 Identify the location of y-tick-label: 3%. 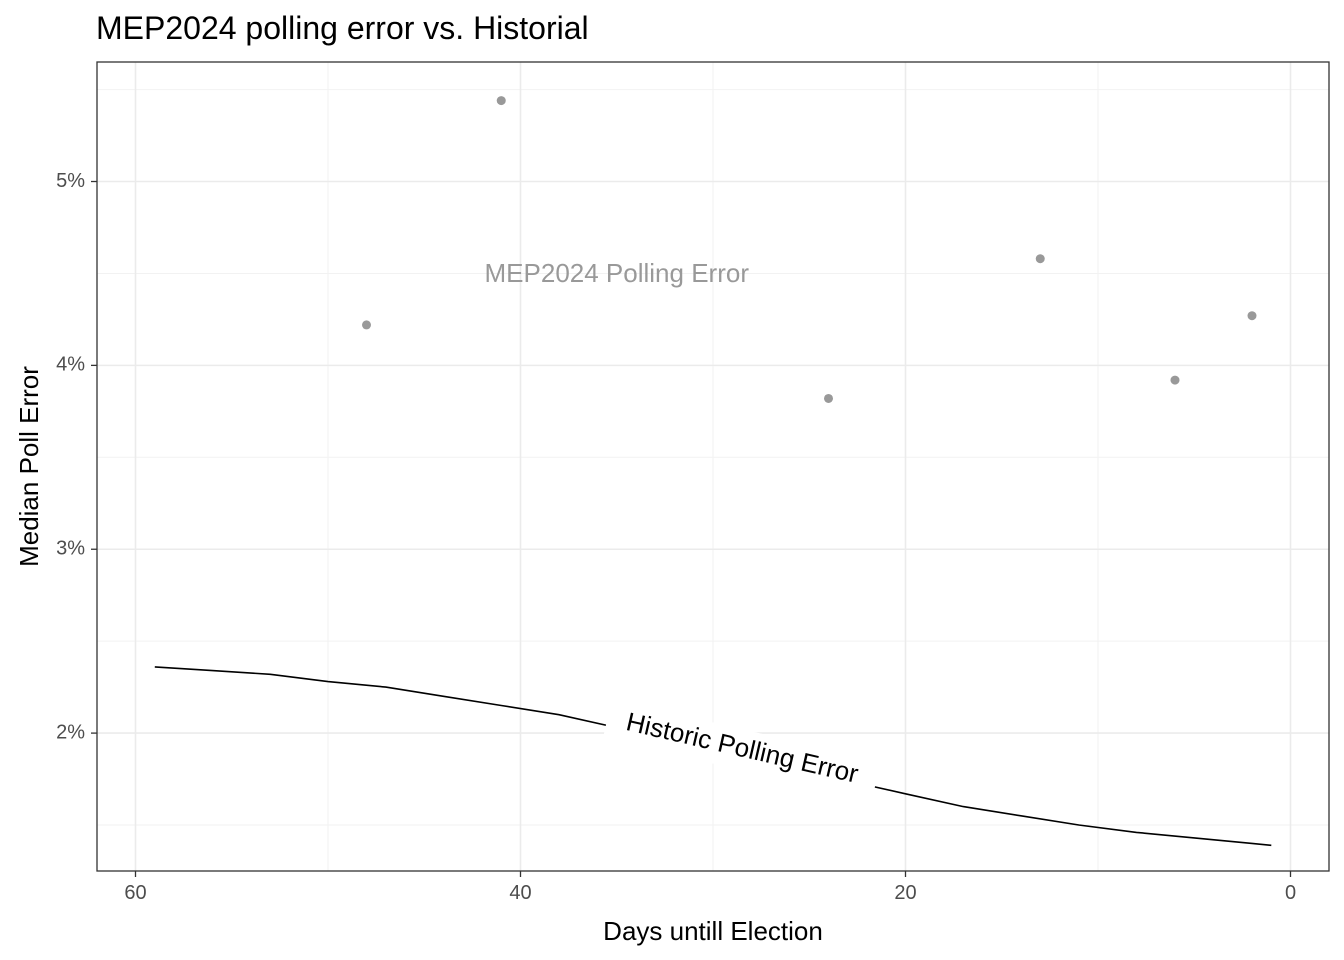
(70, 549).